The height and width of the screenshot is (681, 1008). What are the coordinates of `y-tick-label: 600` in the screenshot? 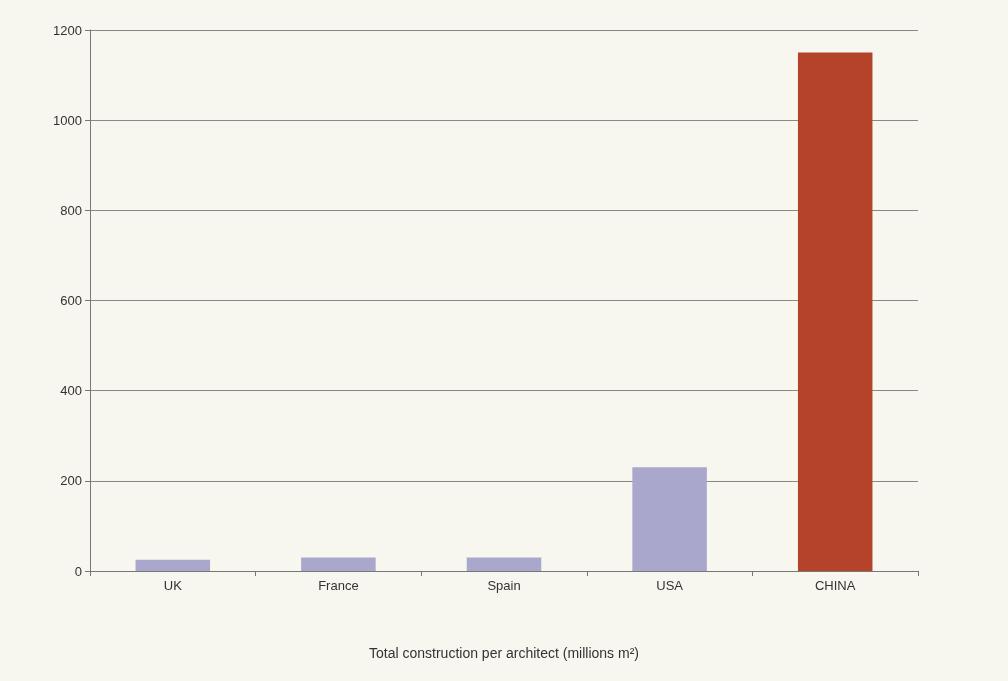 It's located at (71, 300).